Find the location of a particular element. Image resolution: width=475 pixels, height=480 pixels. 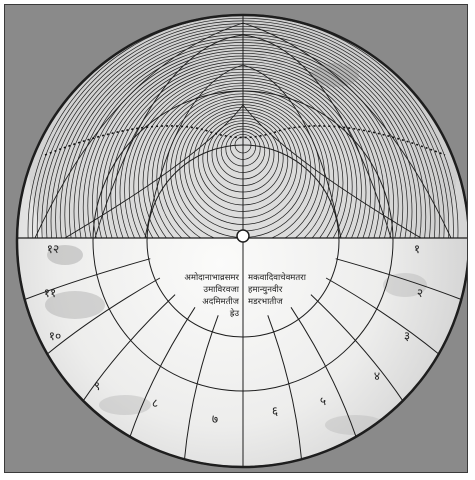

hour-numeral: ४ is located at coordinates (377, 376).